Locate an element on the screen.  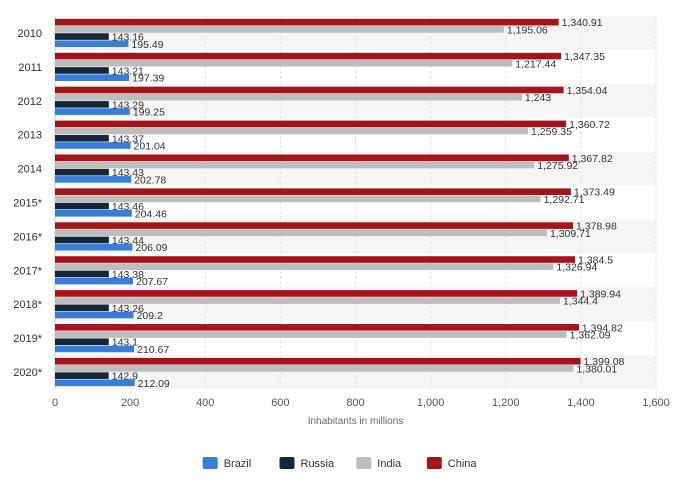
x-tick-label: 1,000 is located at coordinates (431, 403).